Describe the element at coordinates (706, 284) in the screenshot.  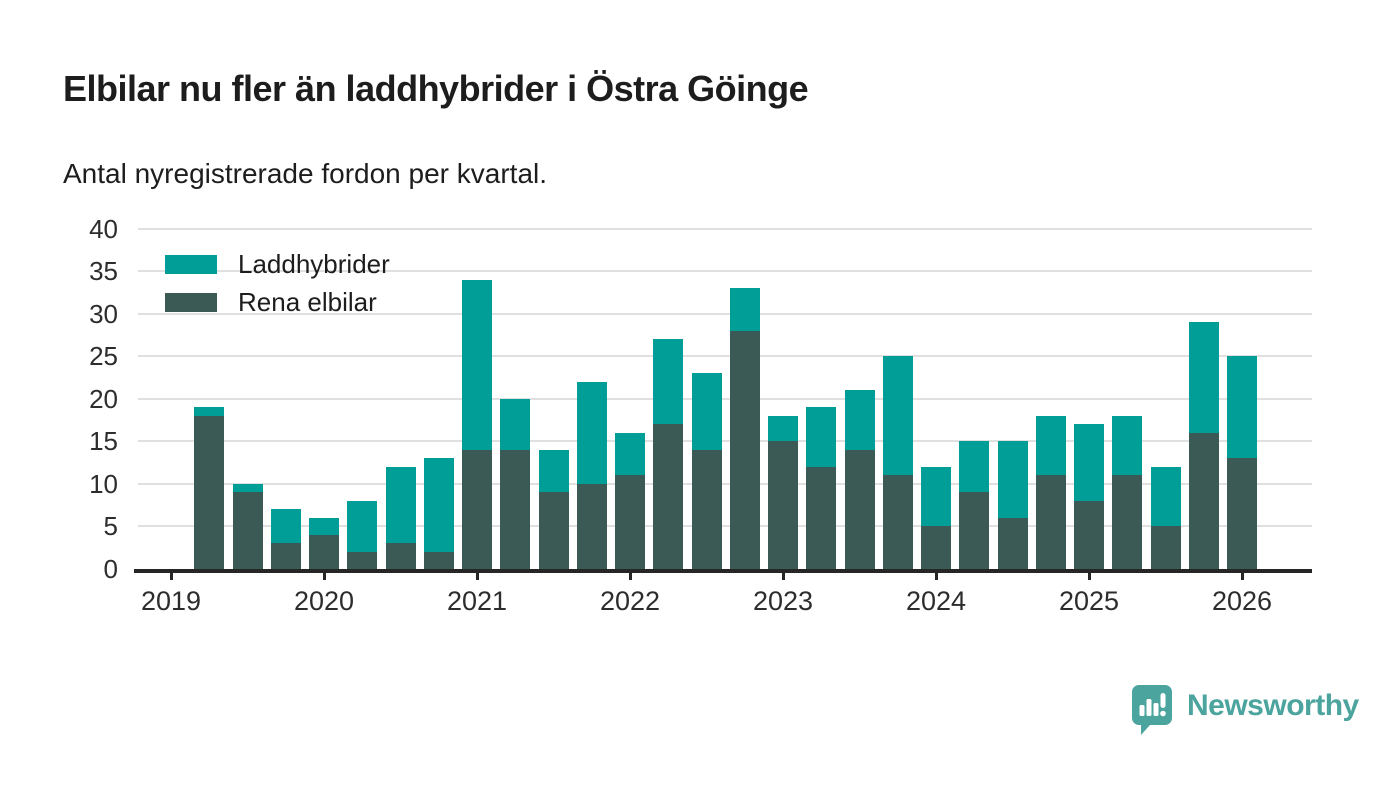
I see `bar-2022-q3` at that location.